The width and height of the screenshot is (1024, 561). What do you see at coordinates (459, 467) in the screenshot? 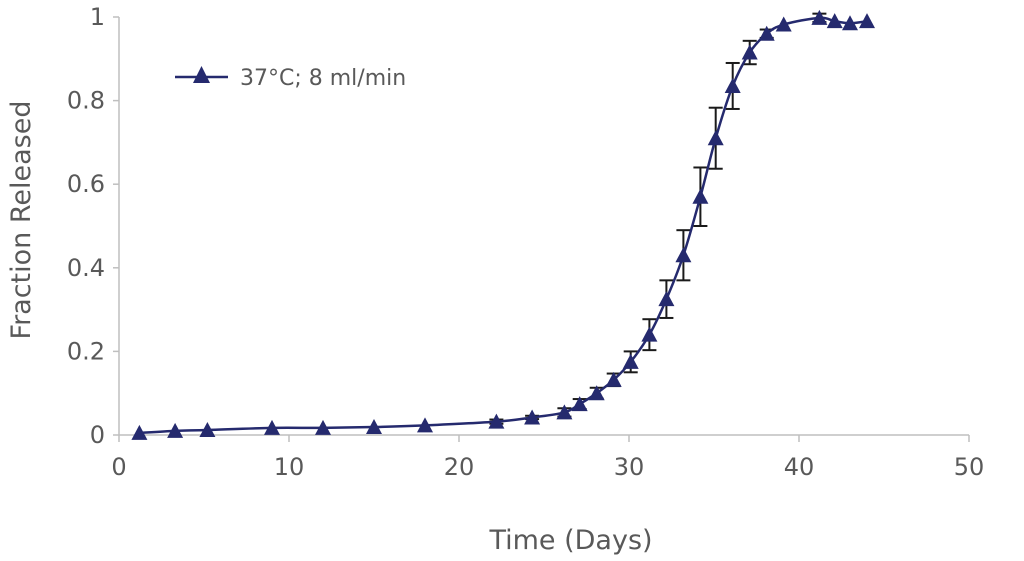
I see `x-tick-label: 20` at bounding box center [459, 467].